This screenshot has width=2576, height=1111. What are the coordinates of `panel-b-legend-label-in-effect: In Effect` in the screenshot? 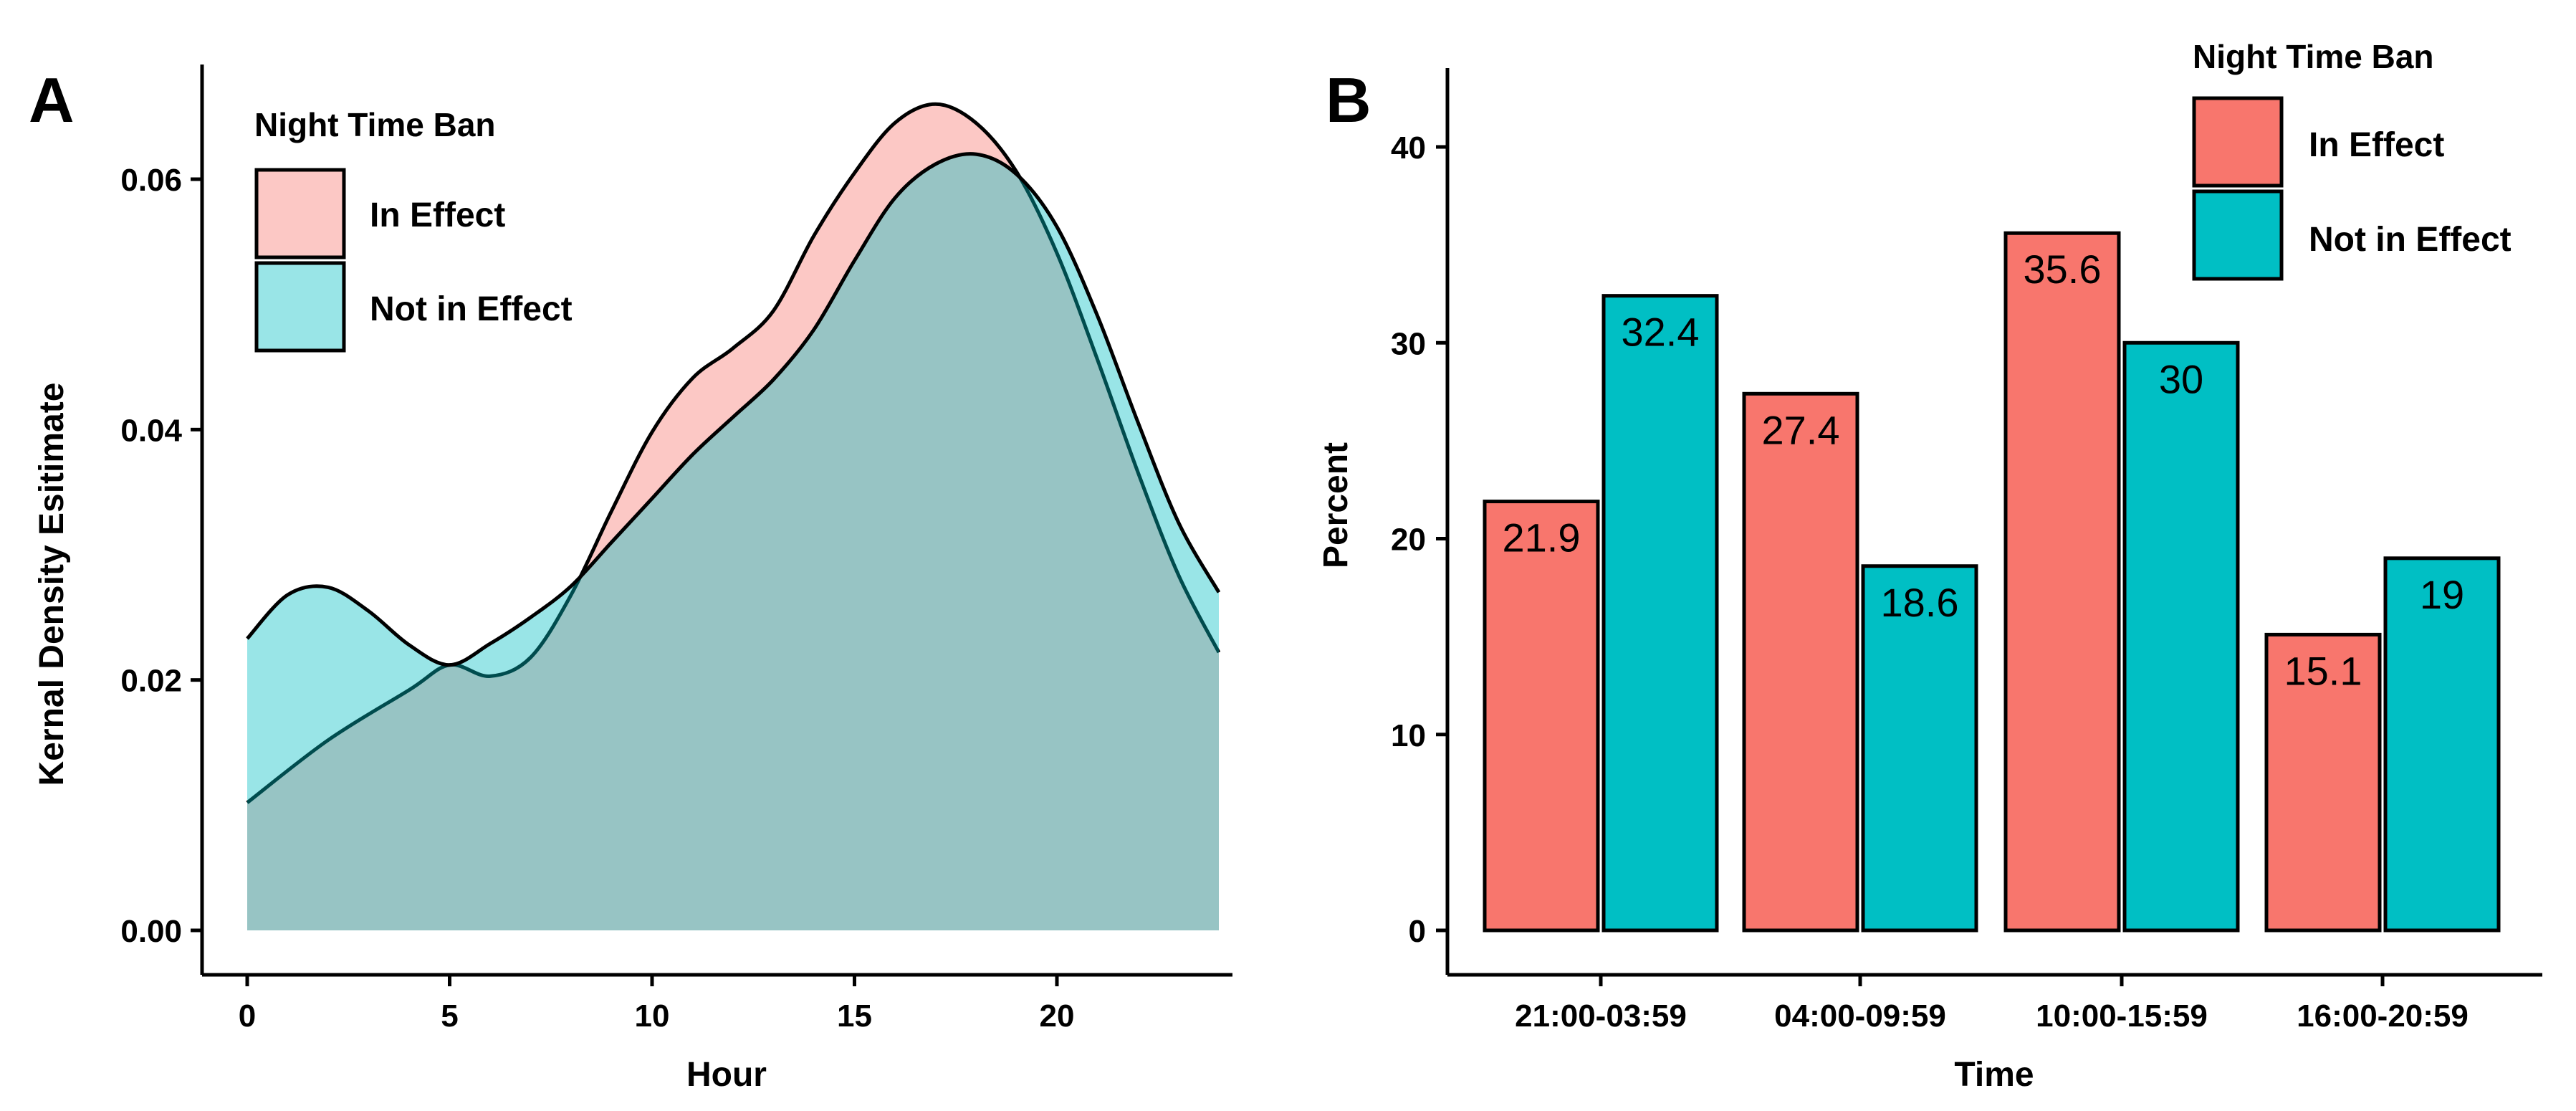 It's located at (2376, 145).